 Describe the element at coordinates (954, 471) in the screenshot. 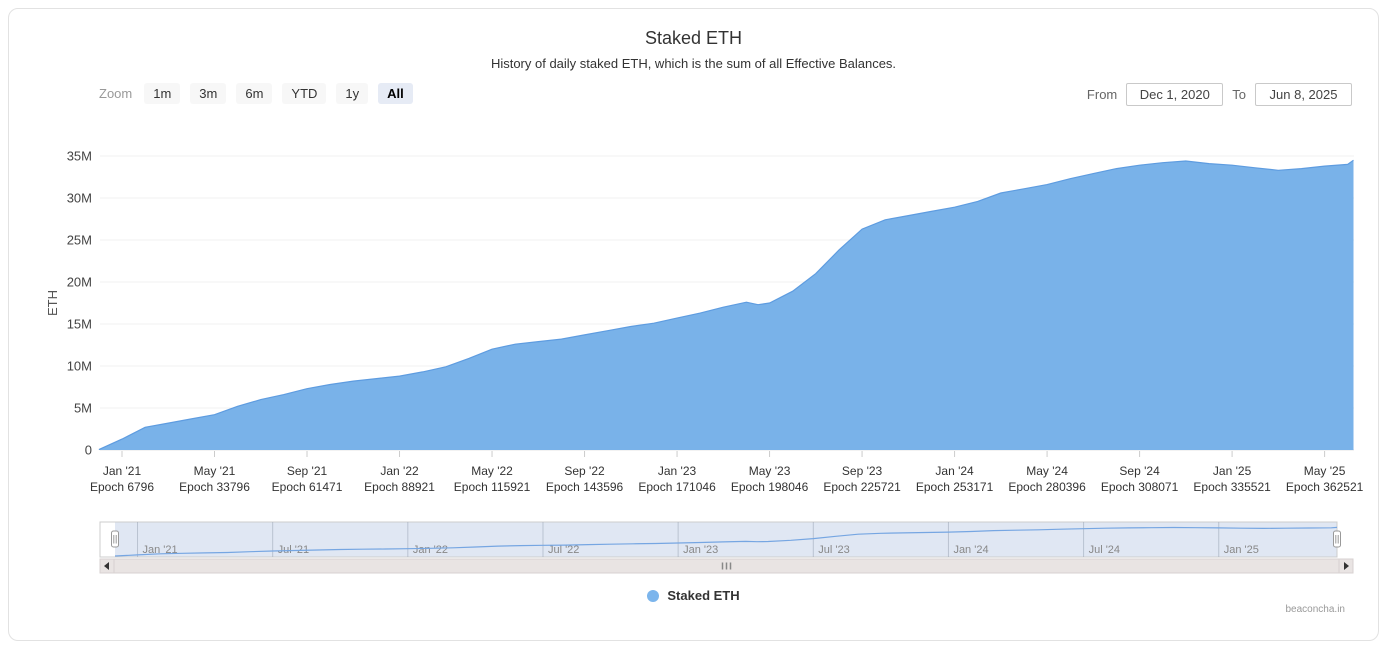

I see `x-axis-label-date: Jan '24` at that location.